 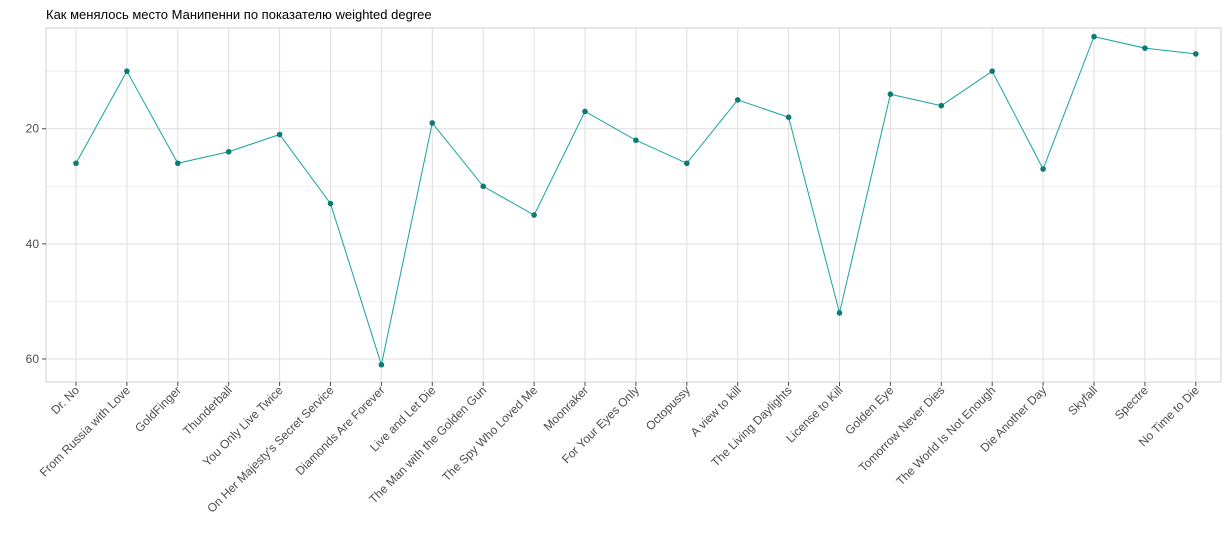 What do you see at coordinates (716, 411) in the screenshot?
I see `x-tick-label: A view to kill` at bounding box center [716, 411].